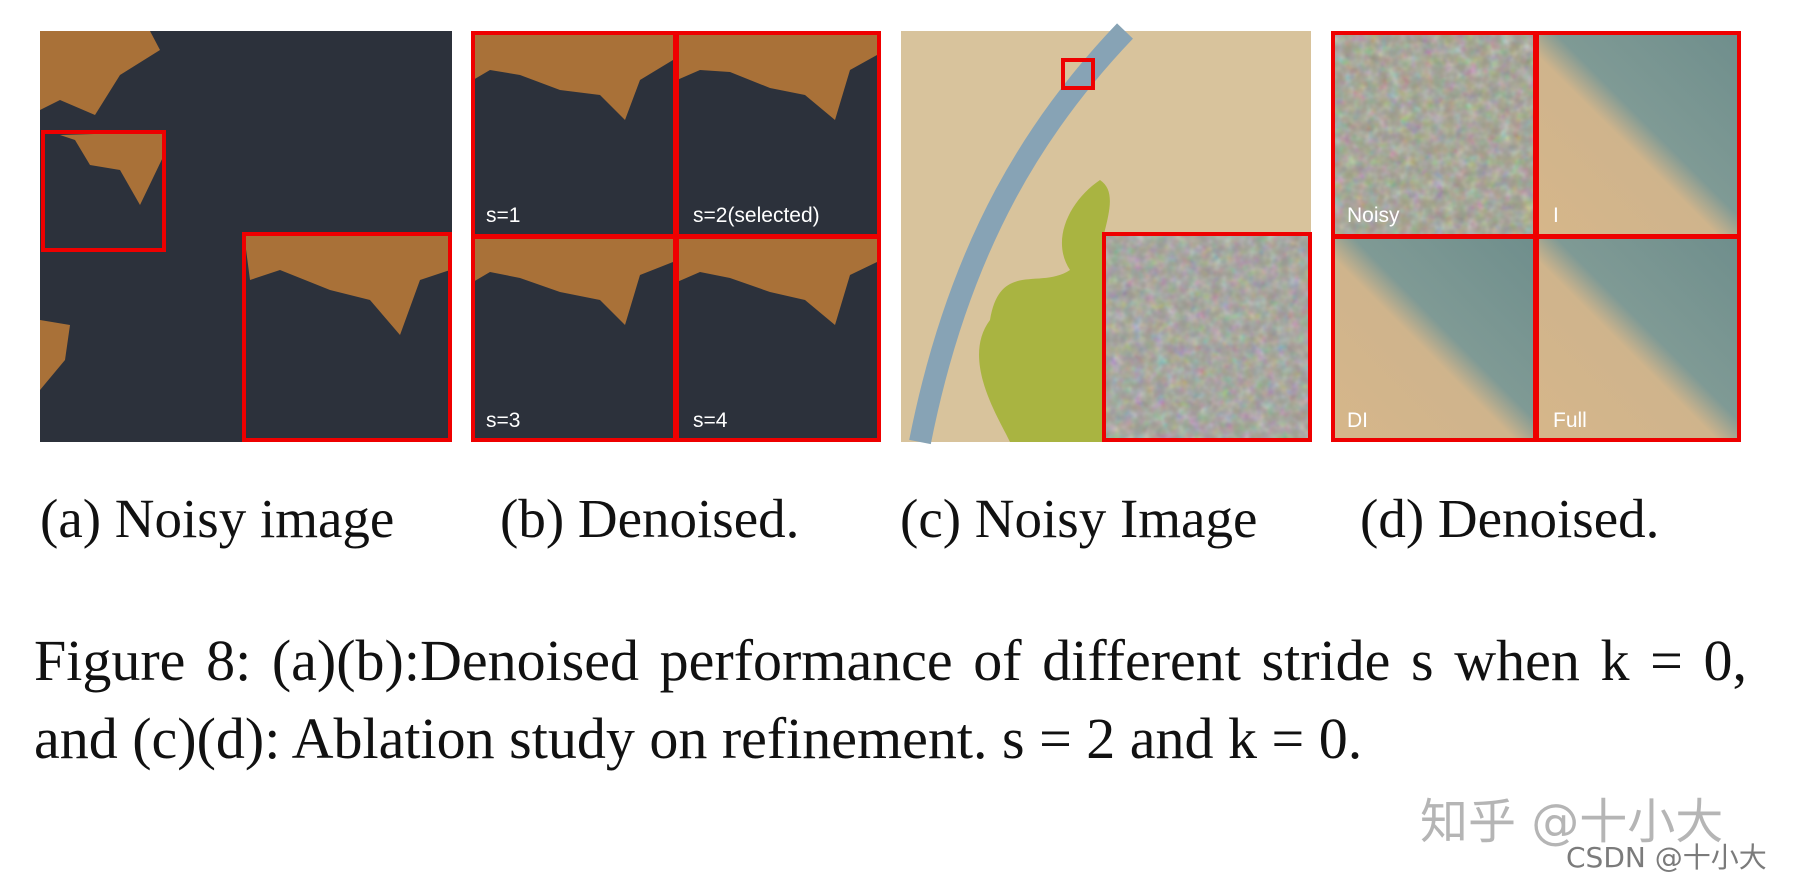  What do you see at coordinates (1666, 857) in the screenshot?
I see `watermark: CSDN @十小大` at bounding box center [1666, 857].